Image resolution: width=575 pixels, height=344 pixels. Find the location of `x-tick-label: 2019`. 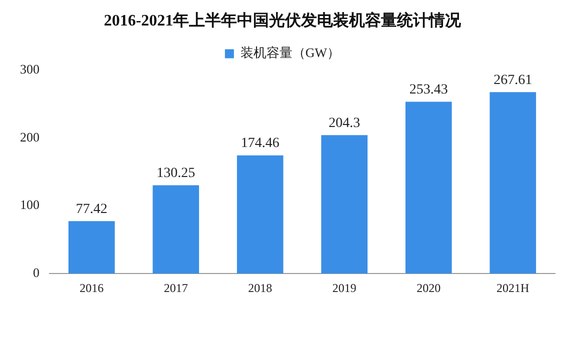

x-tick-label: 2019 is located at coordinates (344, 287).